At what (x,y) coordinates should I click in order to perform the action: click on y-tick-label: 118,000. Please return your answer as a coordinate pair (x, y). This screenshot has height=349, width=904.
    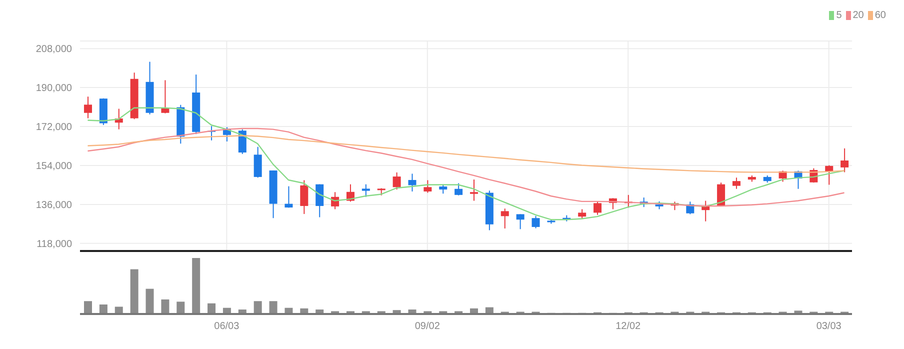
    Looking at the image, I should click on (54, 244).